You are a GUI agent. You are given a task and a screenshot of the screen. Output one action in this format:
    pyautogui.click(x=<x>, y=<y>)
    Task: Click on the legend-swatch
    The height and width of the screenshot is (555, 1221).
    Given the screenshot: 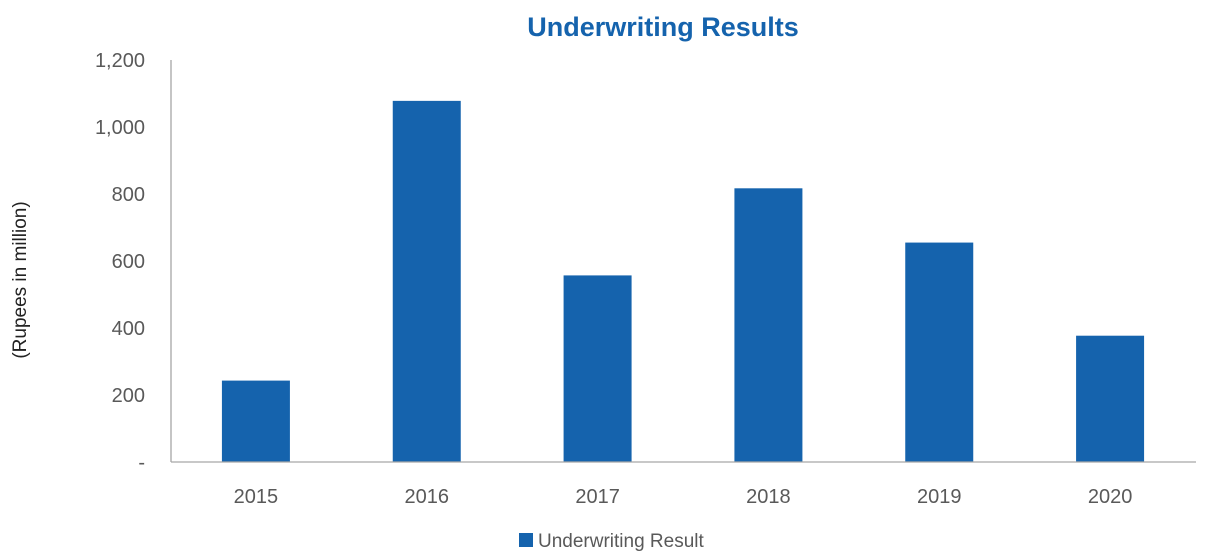 What is the action you would take?
    pyautogui.click(x=526, y=540)
    